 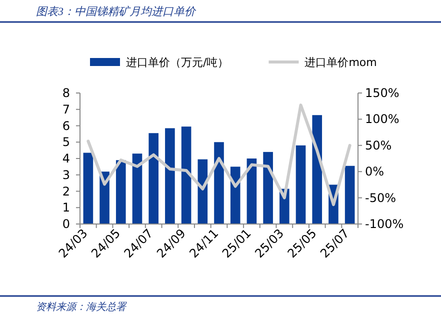 I want to click on y-tick-label: 1, so click(x=66, y=207).